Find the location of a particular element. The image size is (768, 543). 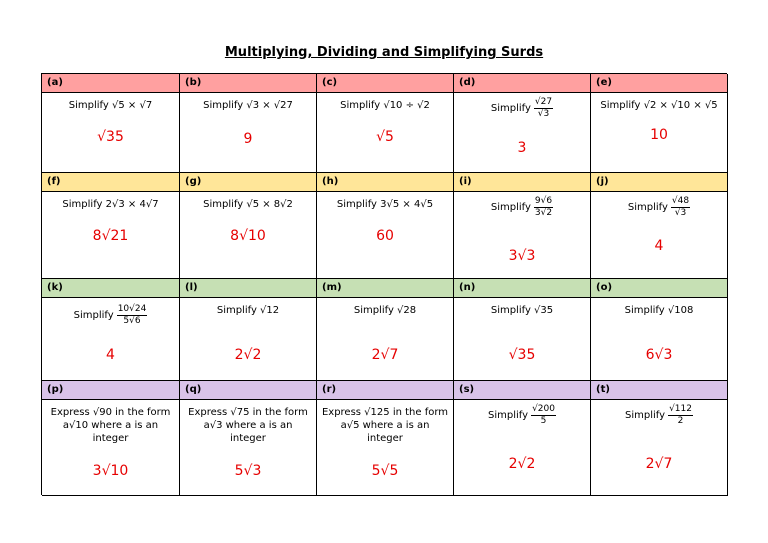

question-line: a√3 where a is an is located at coordinates (248, 425).